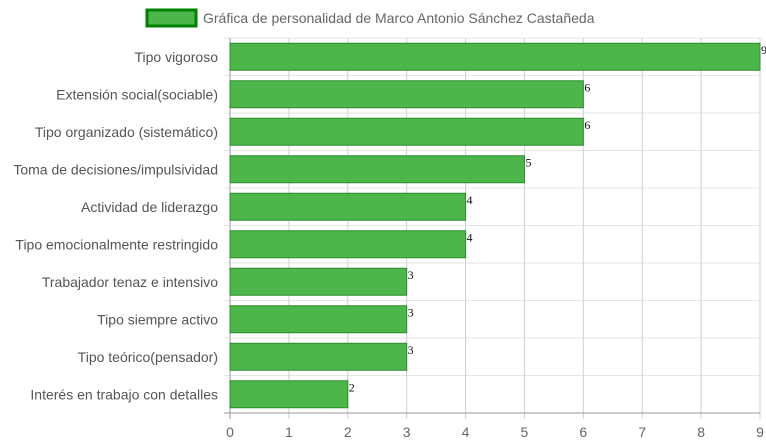 The height and width of the screenshot is (446, 766). Describe the element at coordinates (407, 432) in the screenshot. I see `x-tick-label: 3` at that location.